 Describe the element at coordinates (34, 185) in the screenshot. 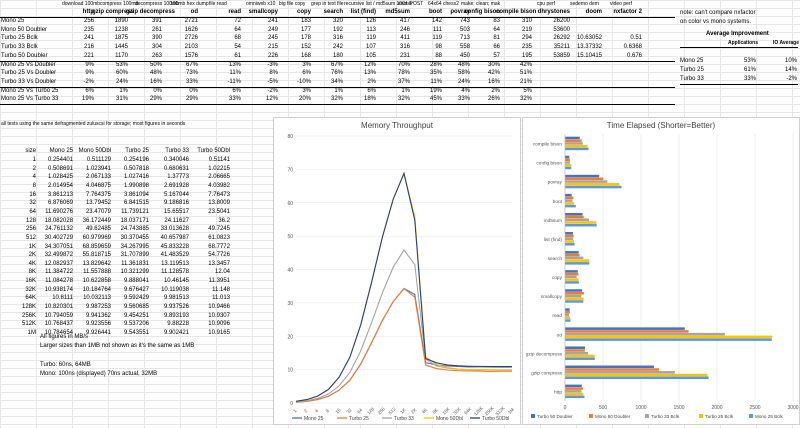

I see `mem-cell: 8` at that location.